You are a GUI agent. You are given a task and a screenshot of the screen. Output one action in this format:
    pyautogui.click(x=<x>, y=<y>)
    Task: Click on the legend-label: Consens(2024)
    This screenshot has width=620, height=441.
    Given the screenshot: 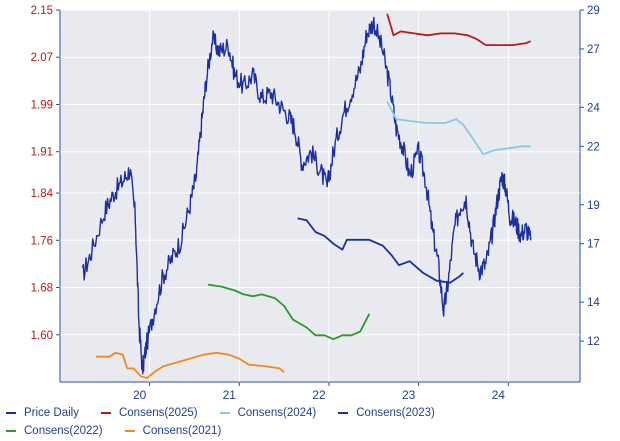 What is the action you would take?
    pyautogui.click(x=277, y=413)
    